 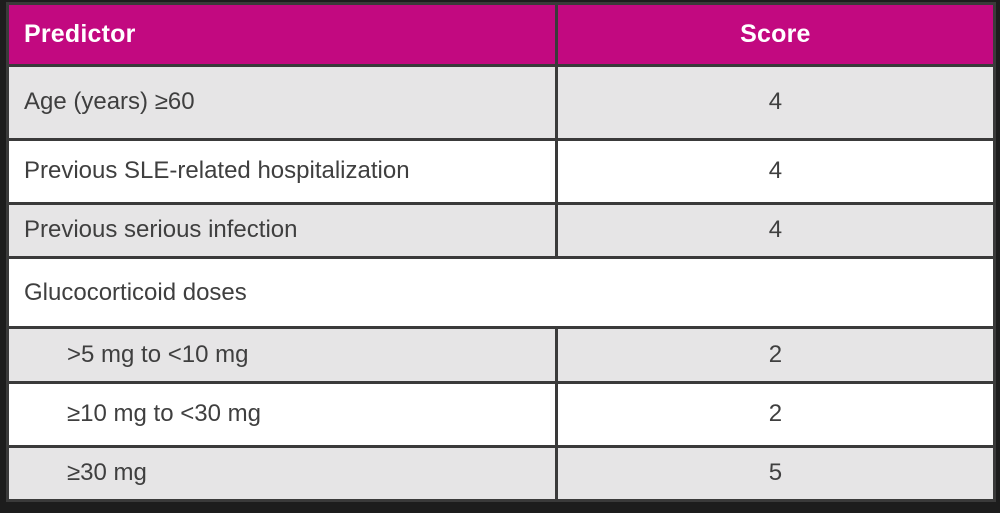 What do you see at coordinates (282, 230) in the screenshot?
I see `predictor-cell: Previous serious infection` at bounding box center [282, 230].